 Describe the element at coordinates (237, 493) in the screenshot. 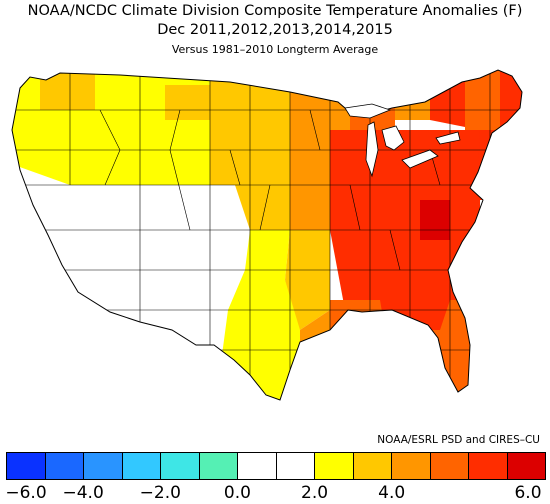

I see `legend-tick-label: 0.0` at that location.